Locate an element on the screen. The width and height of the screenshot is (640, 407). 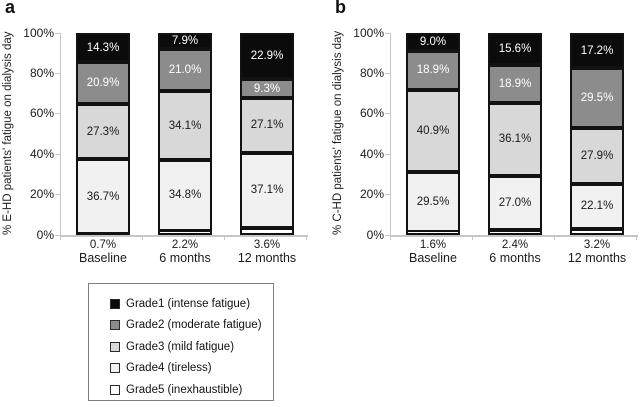
bar-value-label: 15.6% is located at coordinates (515, 48).